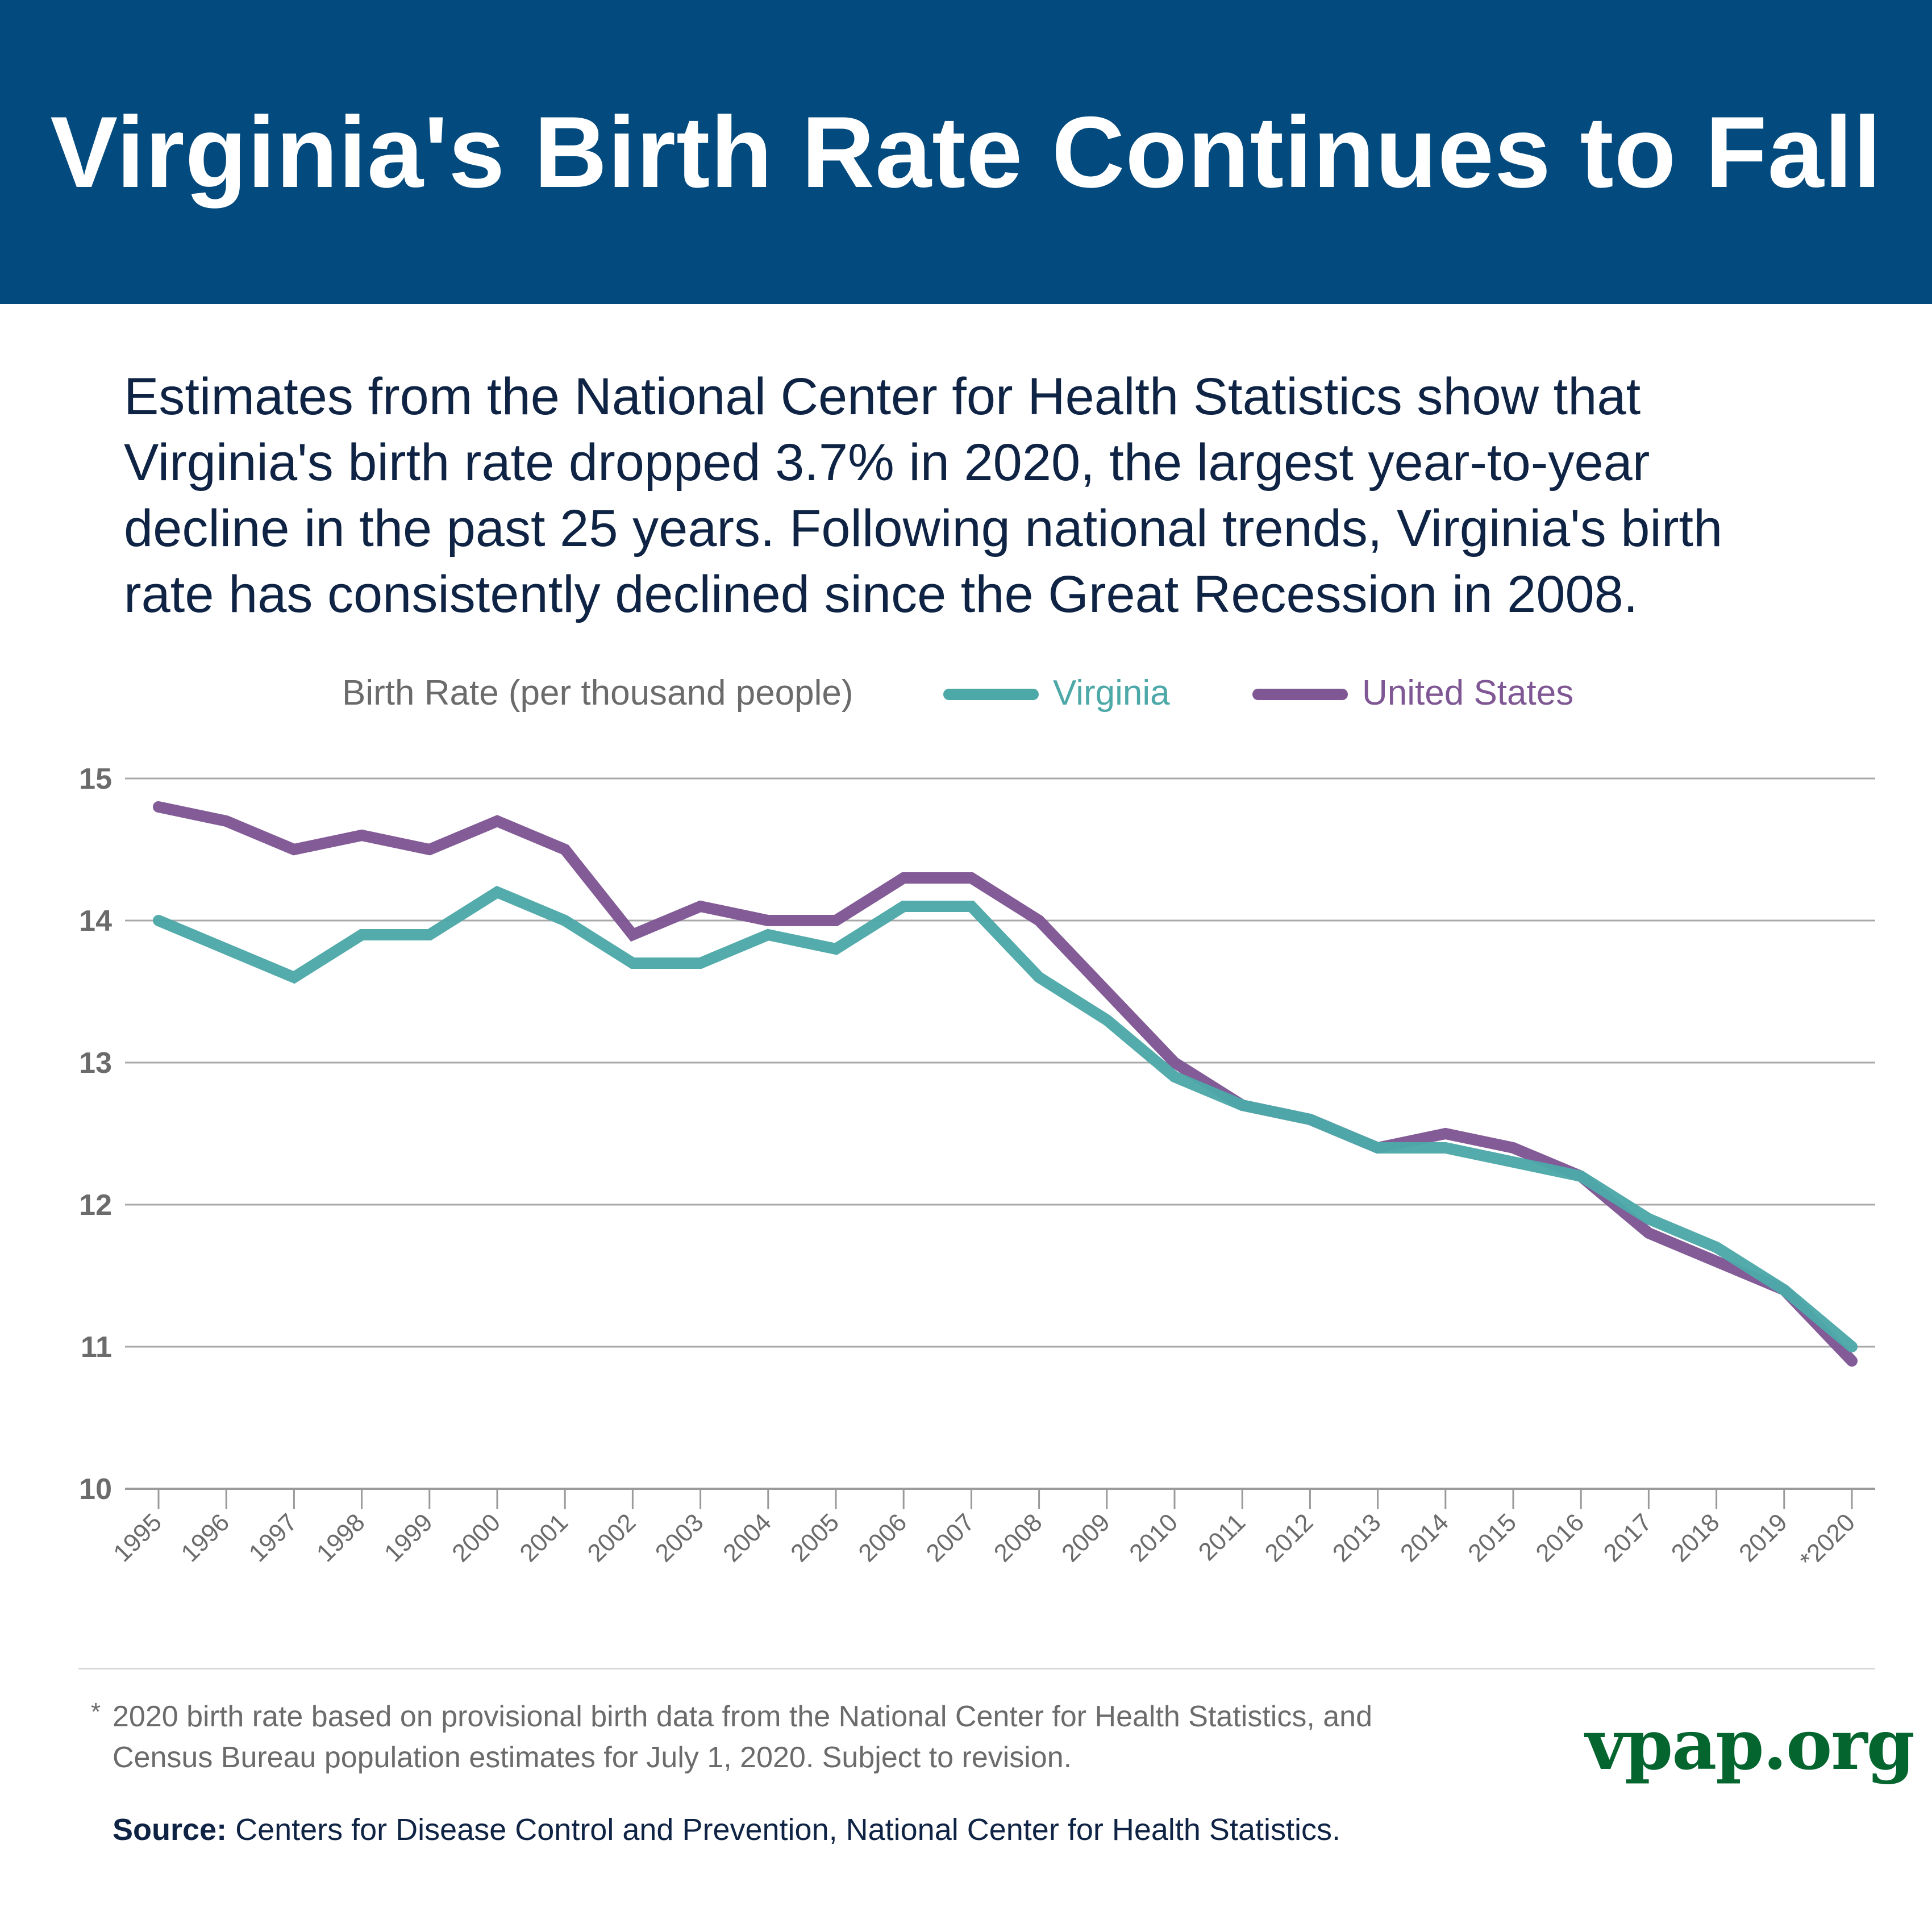  What do you see at coordinates (1695, 1537) in the screenshot?
I see `x-tick-label: 2018` at bounding box center [1695, 1537].